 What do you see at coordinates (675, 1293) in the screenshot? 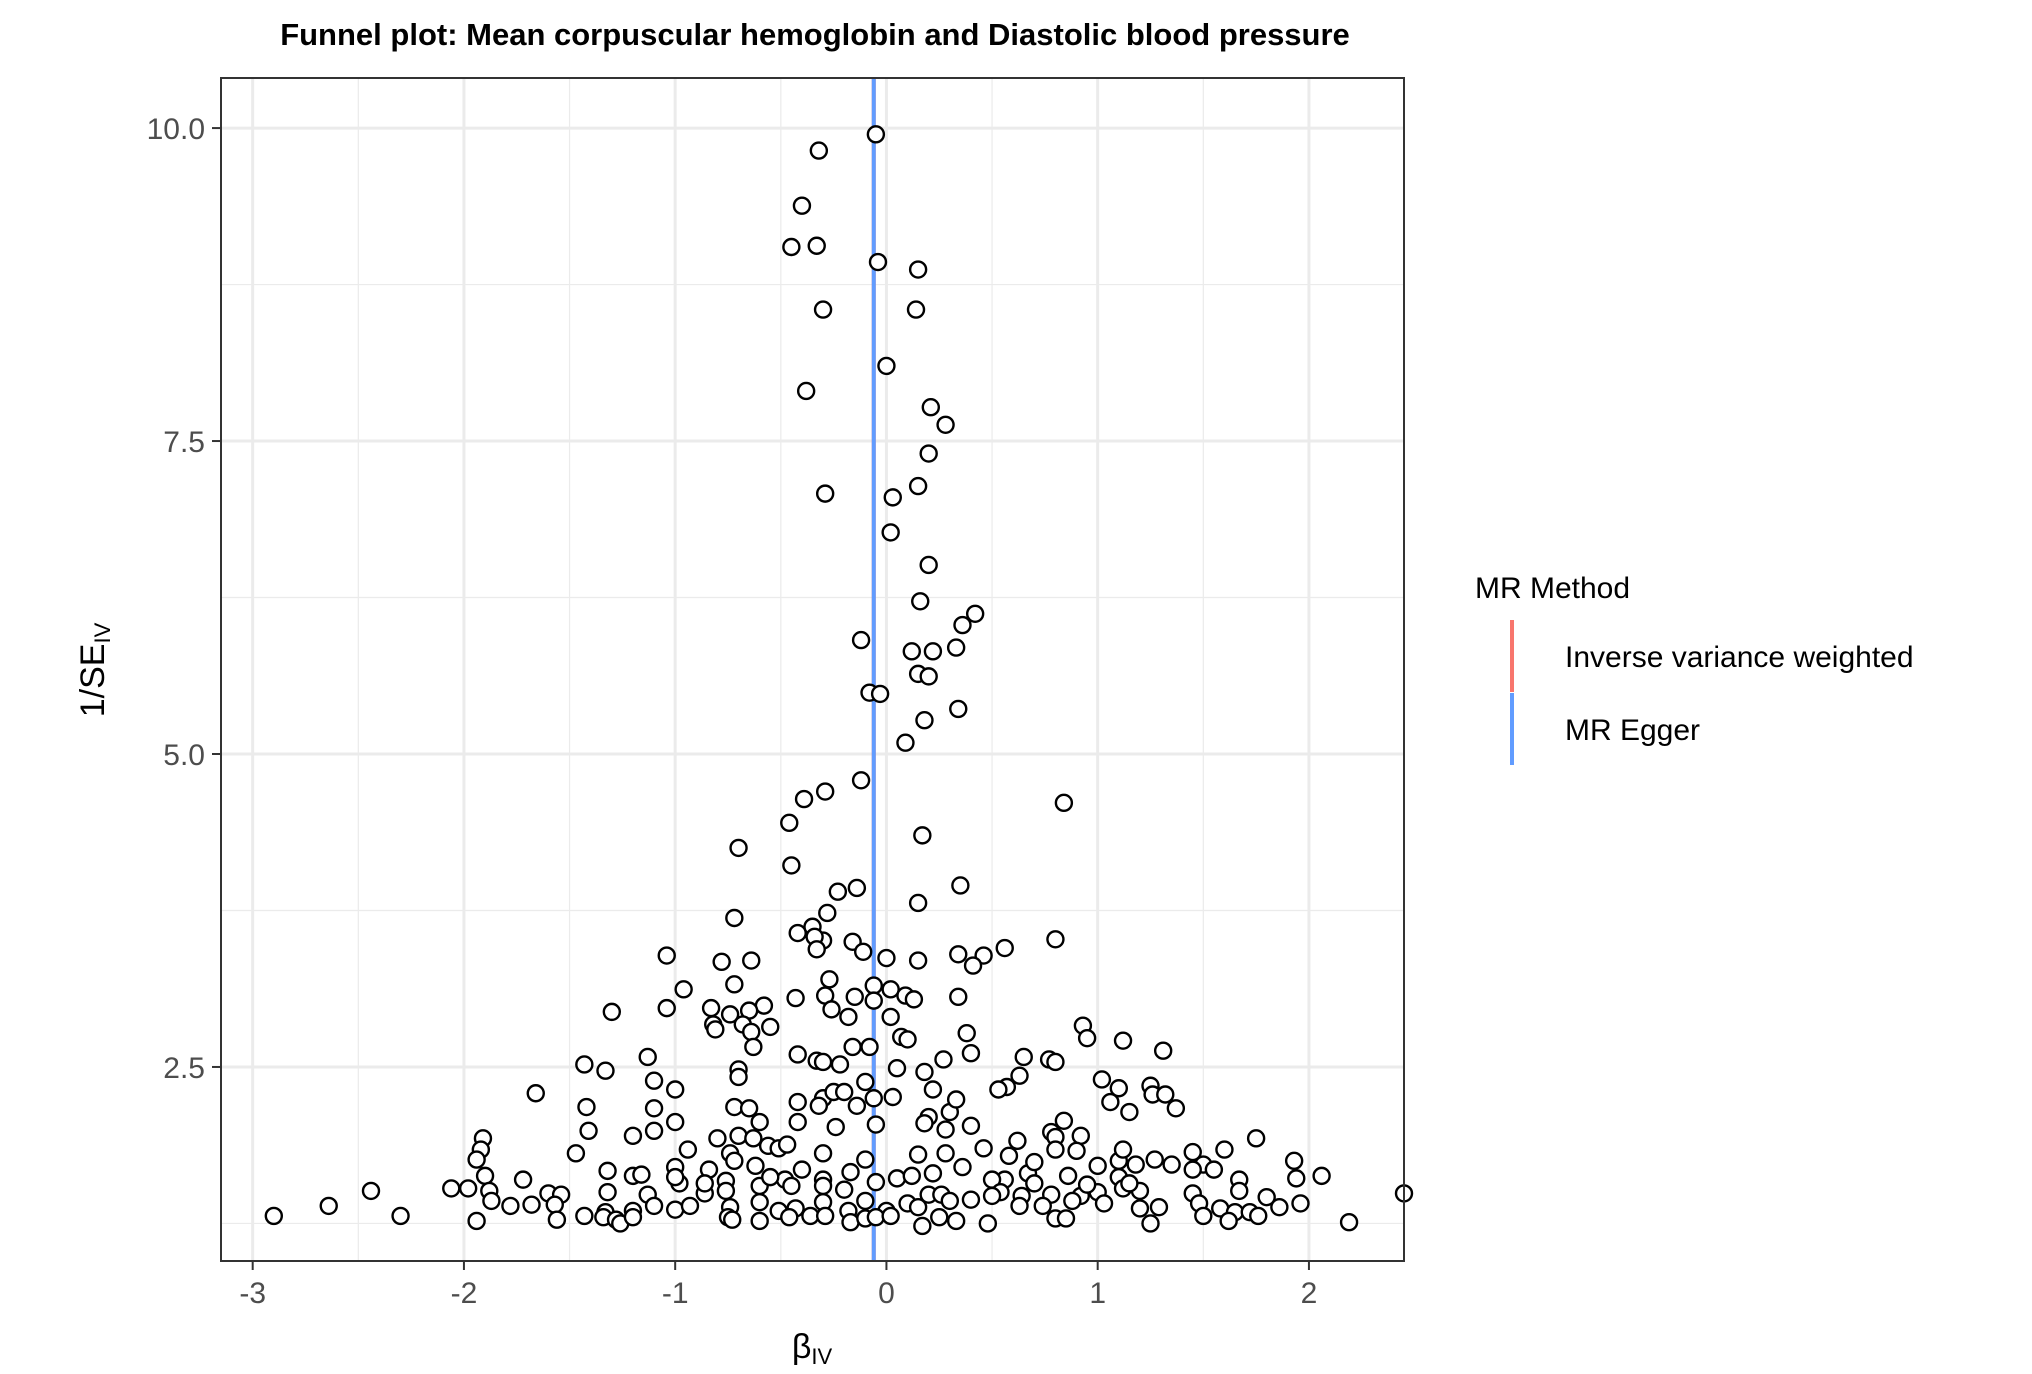
I see `x-tick-label: -1` at bounding box center [675, 1293].